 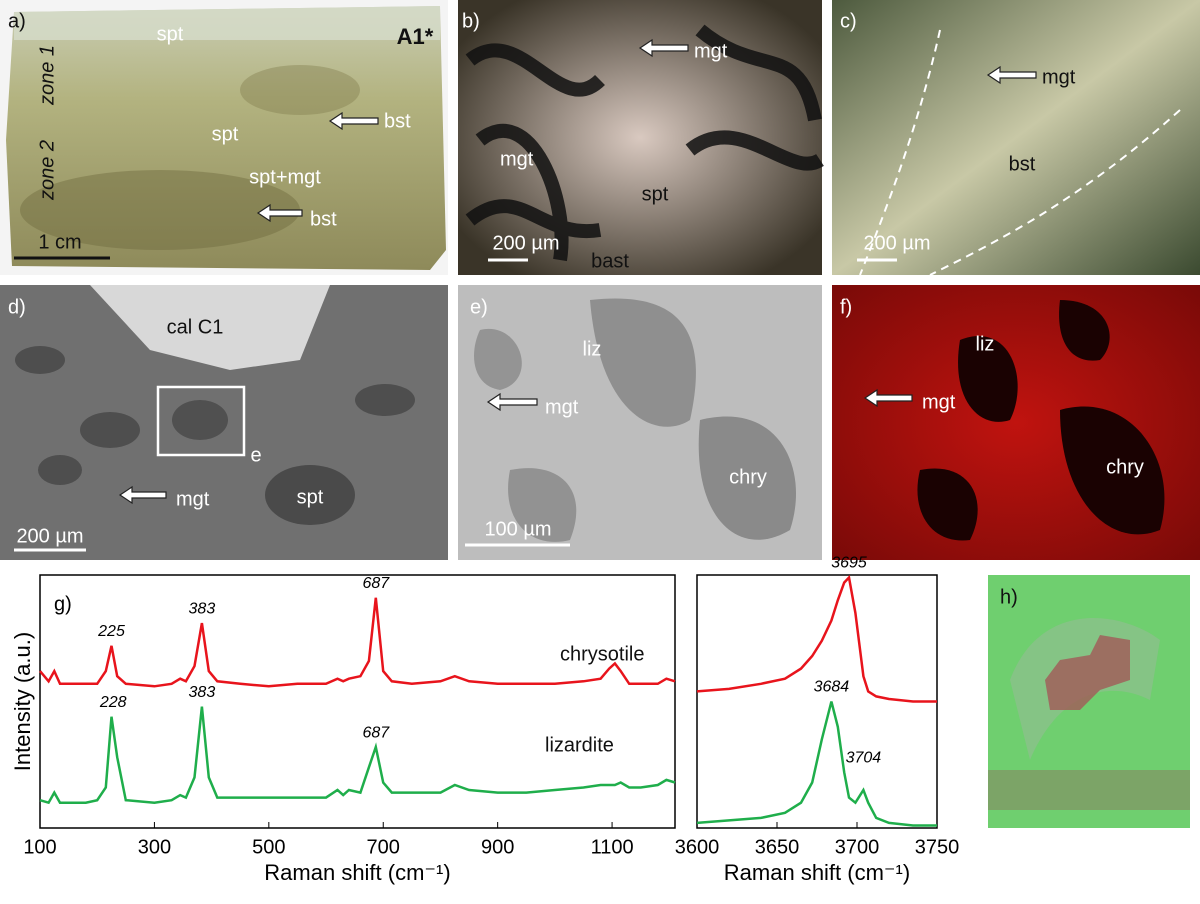 I want to click on scale-label: 1 cm, so click(x=59, y=242).